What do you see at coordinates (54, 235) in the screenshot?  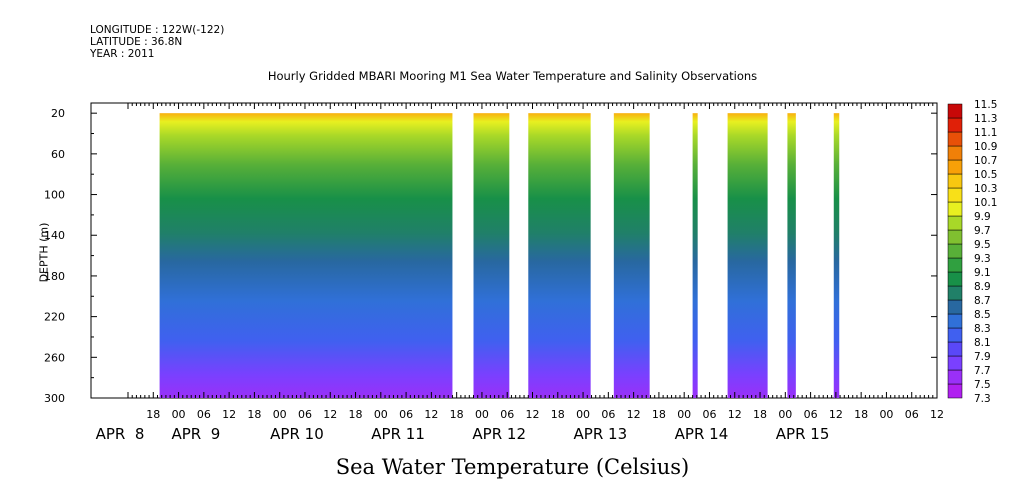 I see `y-tick-label: 140` at bounding box center [54, 235].